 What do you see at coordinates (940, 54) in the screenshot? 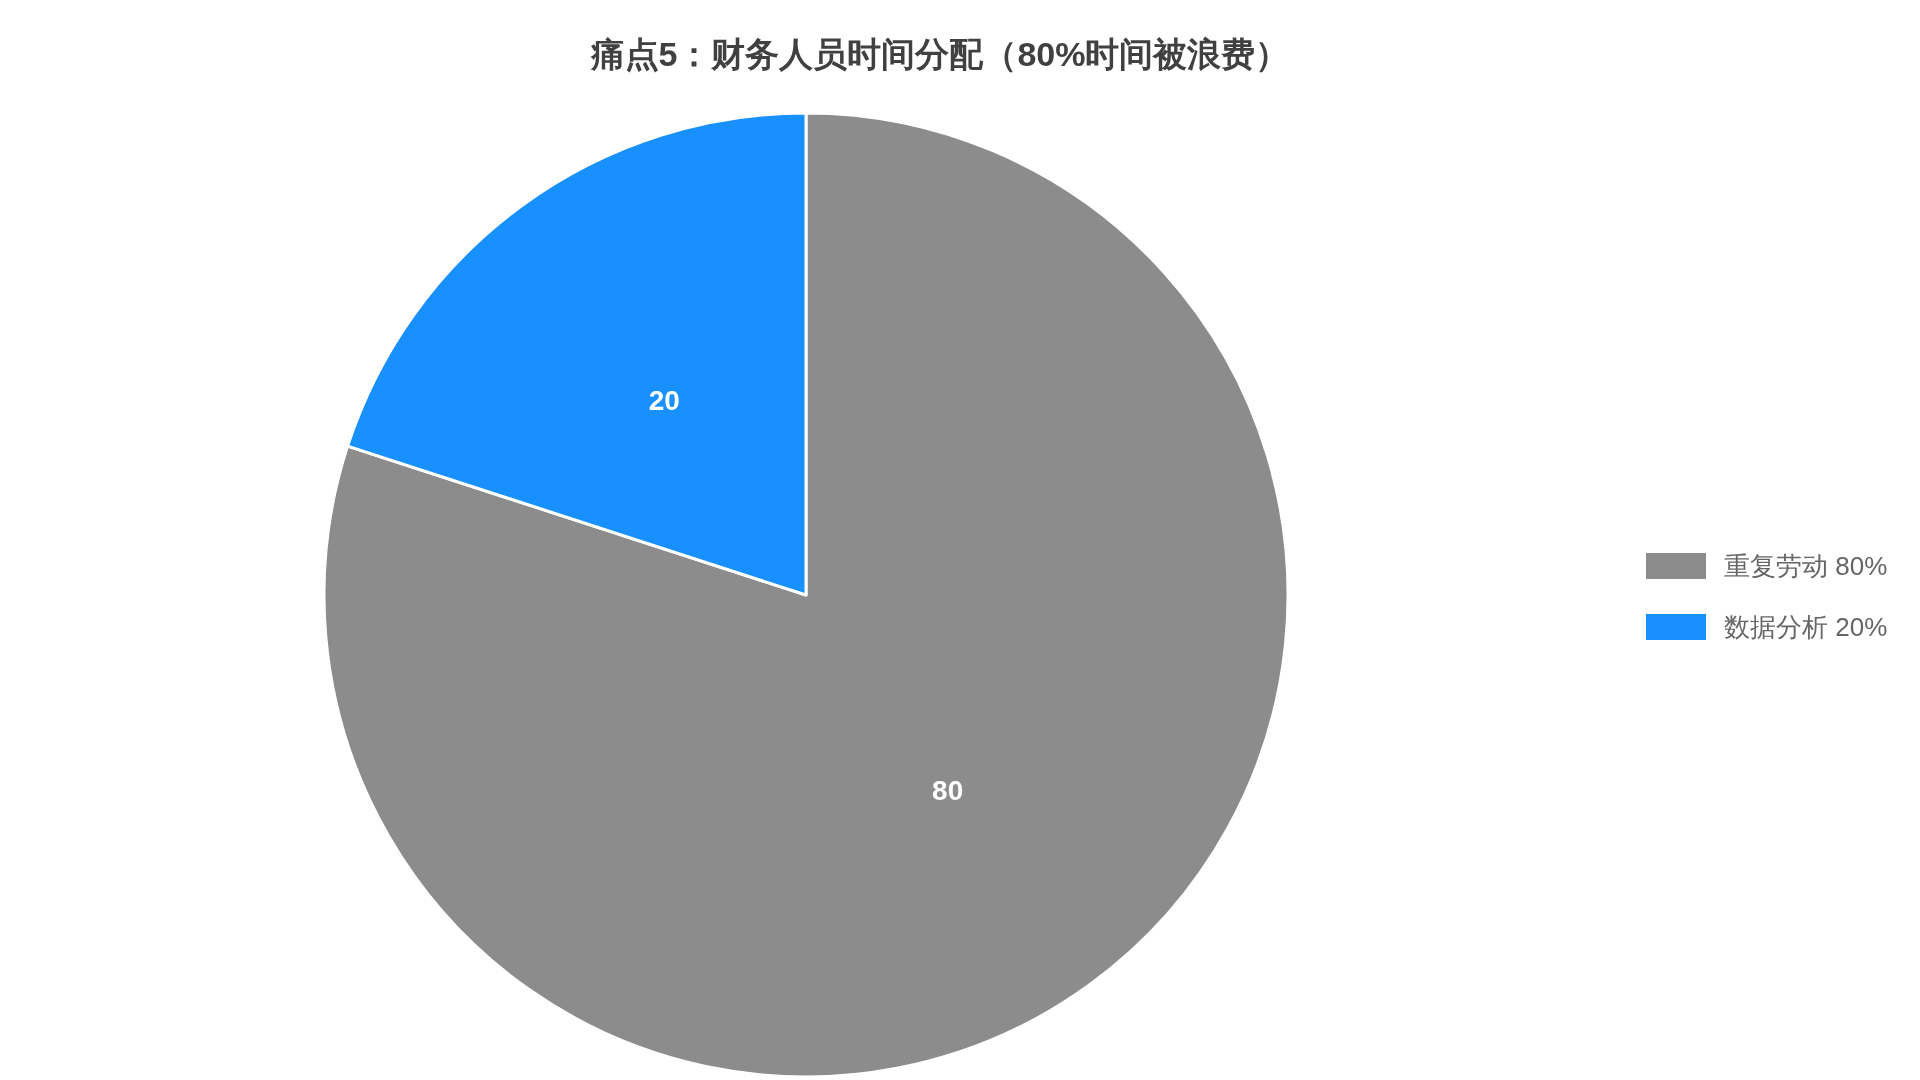
I see `title: 痛点5：财务人员时间分配（80%时间被浪费）` at bounding box center [940, 54].